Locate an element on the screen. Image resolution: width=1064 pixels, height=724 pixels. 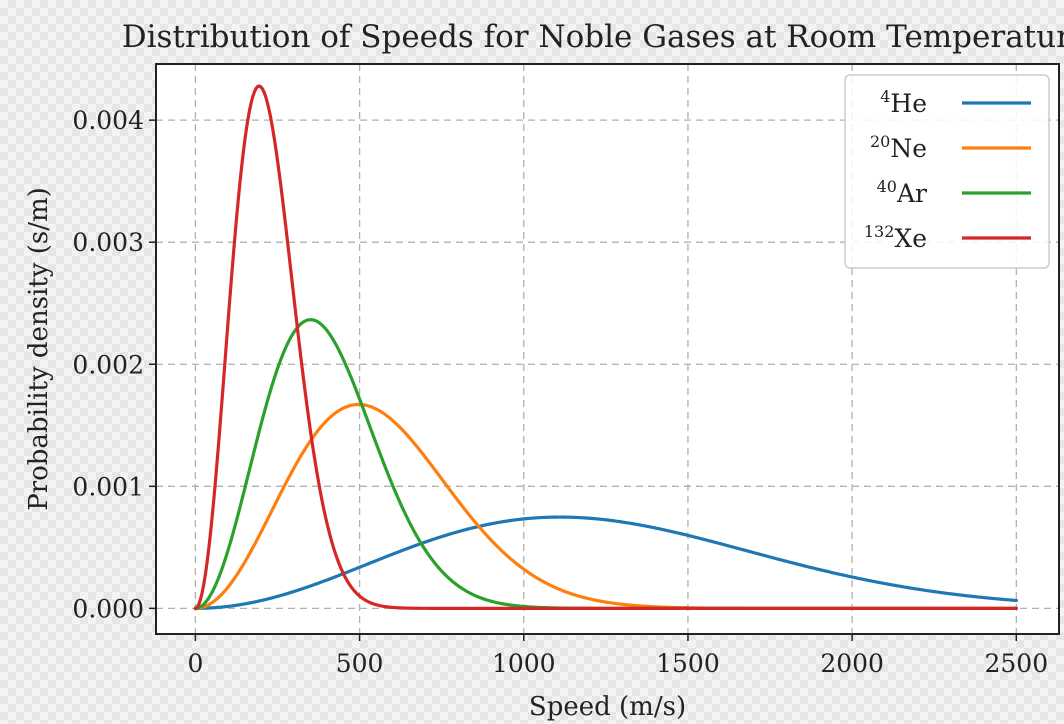
x-tick-label: 500 is located at coordinates (360, 663).